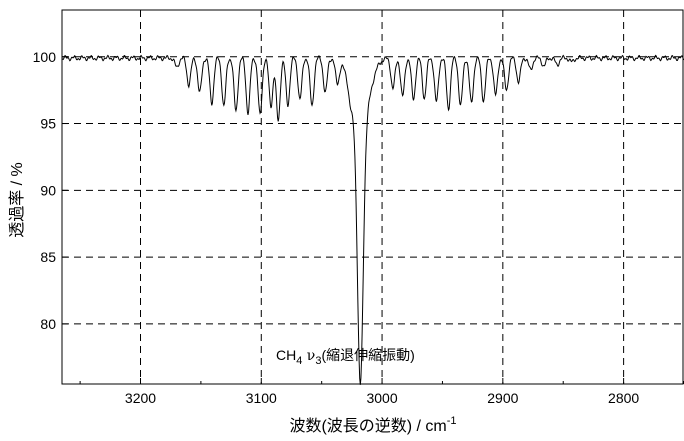 This screenshot has width=684, height=441. Describe the element at coordinates (381, 398) in the screenshot. I see `x-tick-label: 3000` at that location.